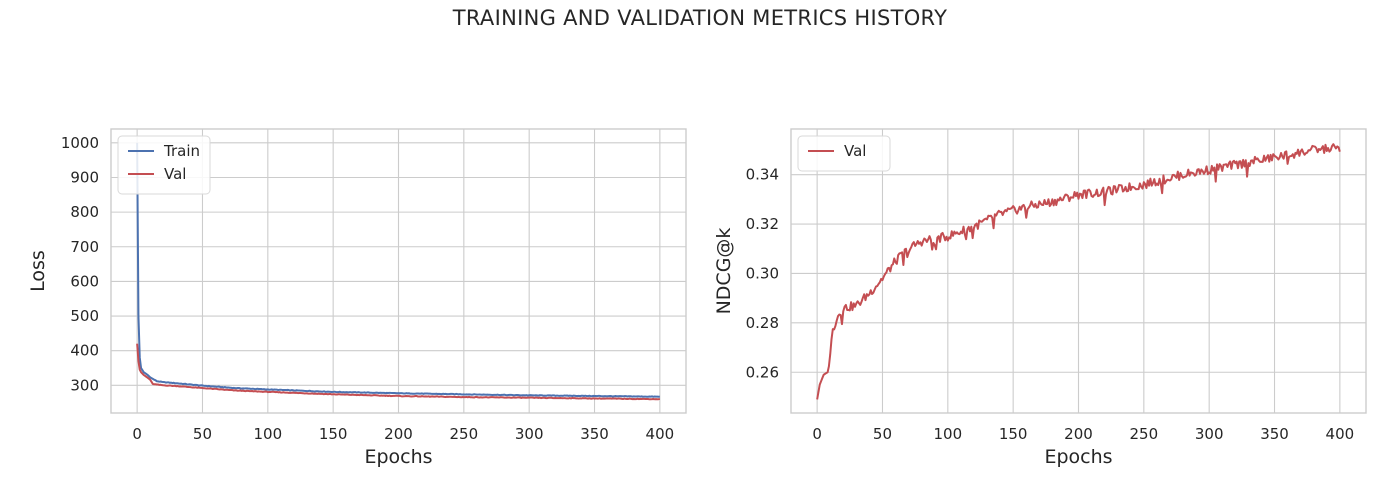  What do you see at coordinates (84, 385) in the screenshot?
I see `y-tick-label: 300` at bounding box center [84, 385].